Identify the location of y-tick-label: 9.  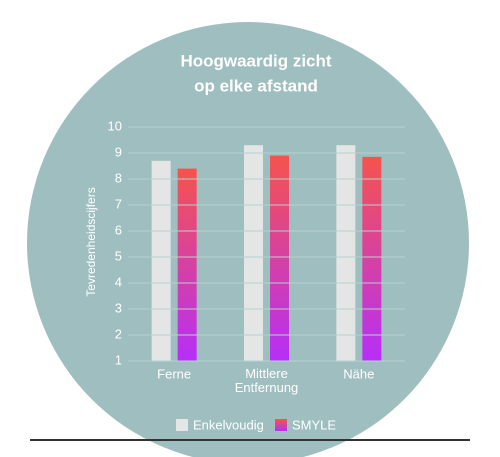
(118, 151).